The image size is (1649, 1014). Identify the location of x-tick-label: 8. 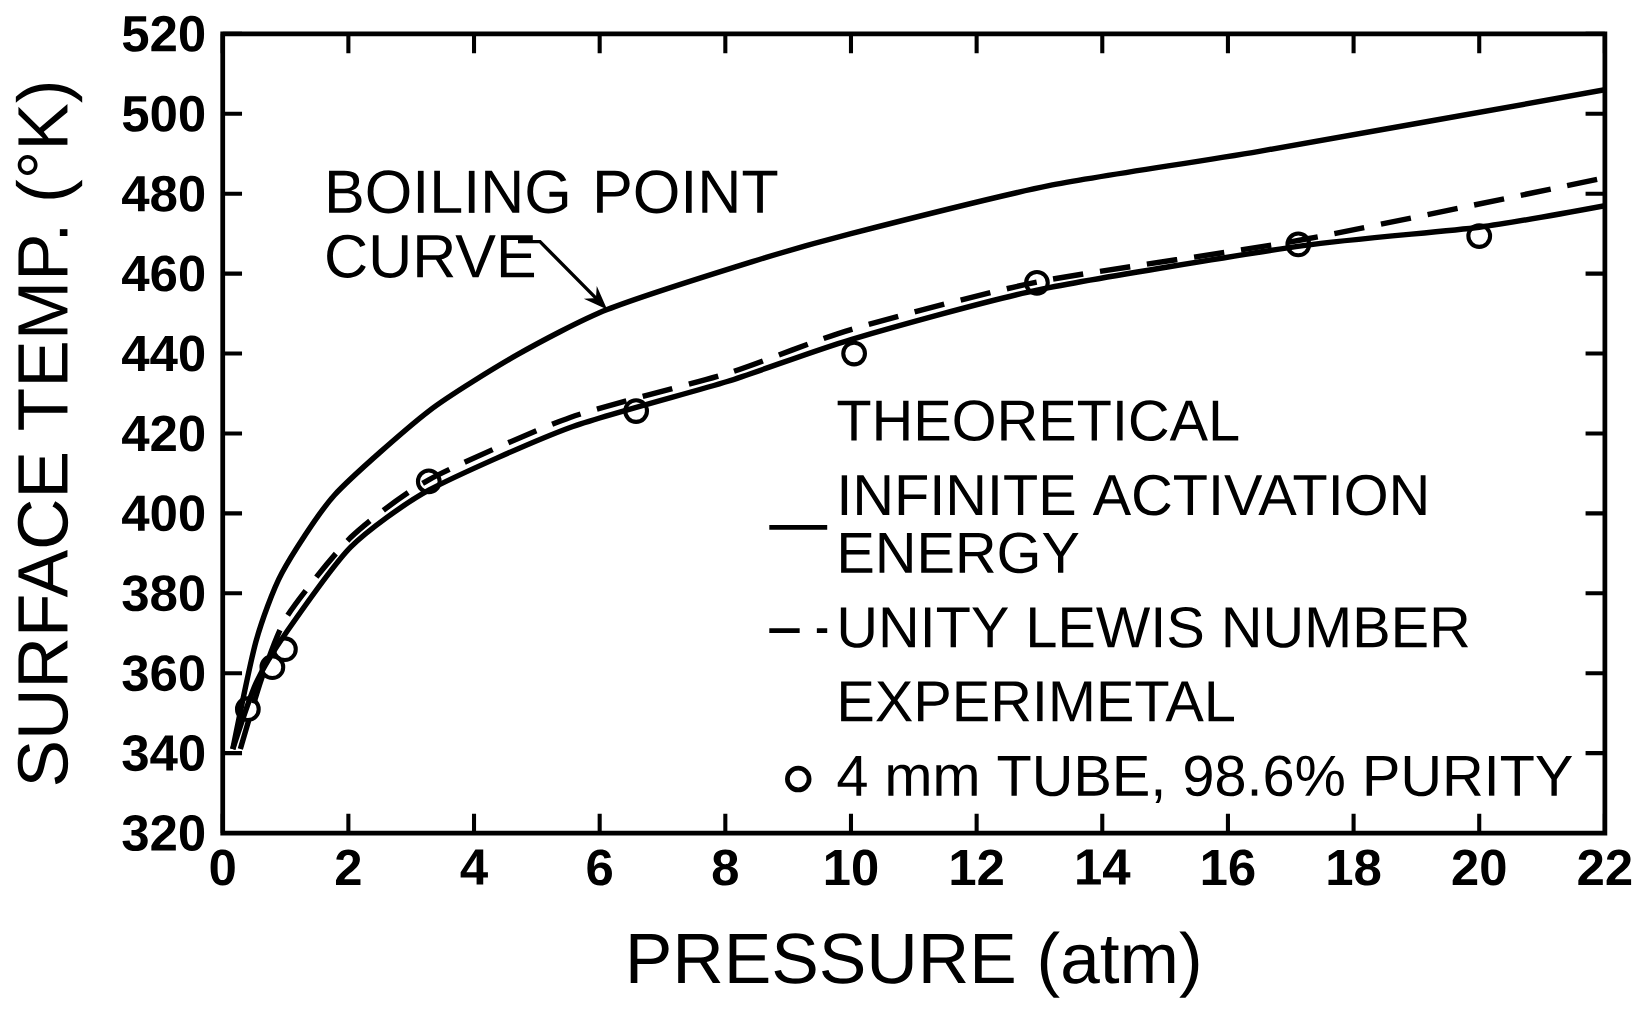
(725, 867).